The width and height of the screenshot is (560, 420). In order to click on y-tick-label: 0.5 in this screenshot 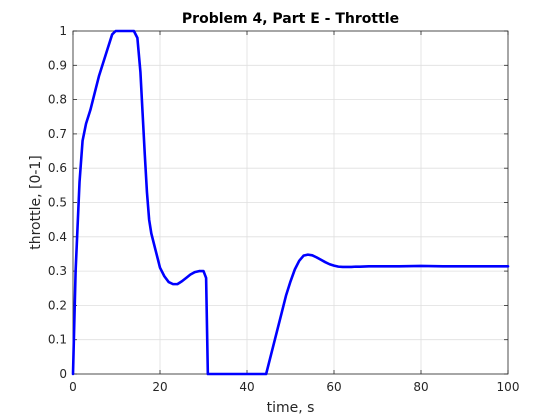, I will do `click(57, 203)`.